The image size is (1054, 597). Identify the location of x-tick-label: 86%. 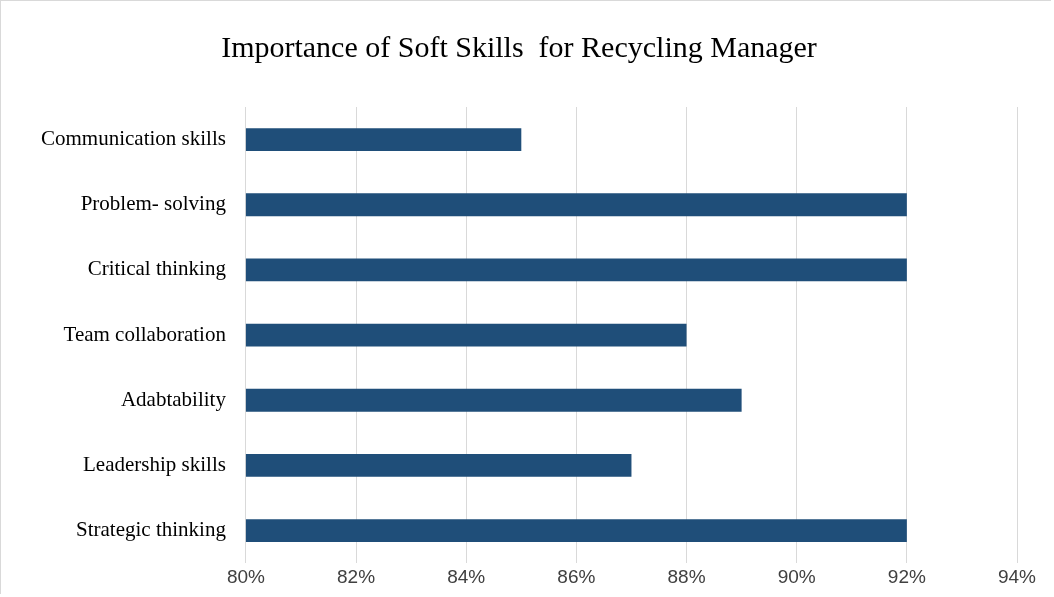
(576, 576).